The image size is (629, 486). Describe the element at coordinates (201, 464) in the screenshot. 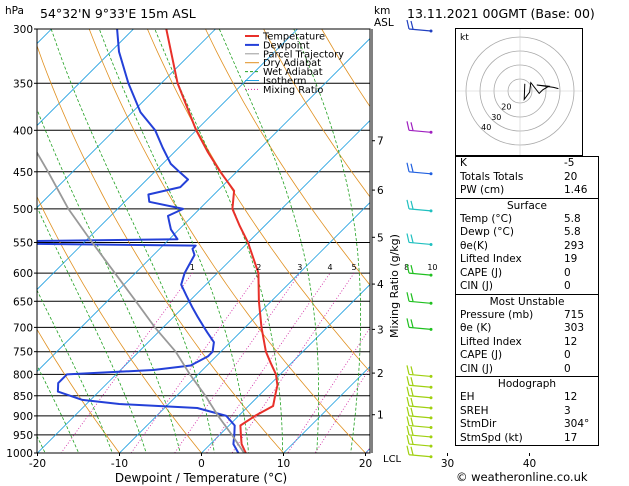

I see `temperature-tick-label: 0` at that location.